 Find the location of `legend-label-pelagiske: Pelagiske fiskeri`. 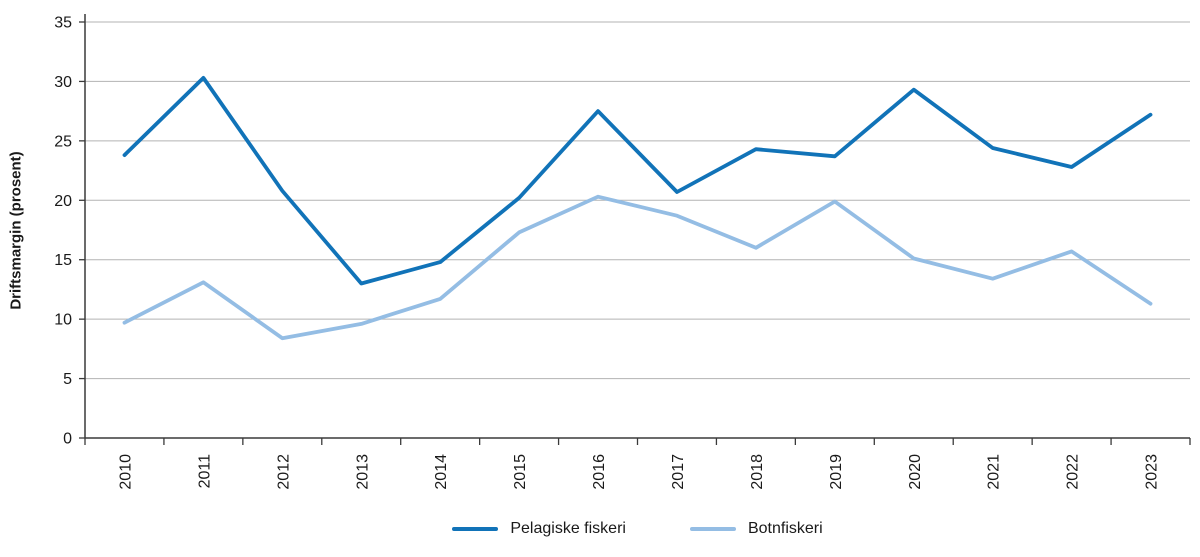

legend-label-pelagiske: Pelagiske fiskeri is located at coordinates (568, 528).